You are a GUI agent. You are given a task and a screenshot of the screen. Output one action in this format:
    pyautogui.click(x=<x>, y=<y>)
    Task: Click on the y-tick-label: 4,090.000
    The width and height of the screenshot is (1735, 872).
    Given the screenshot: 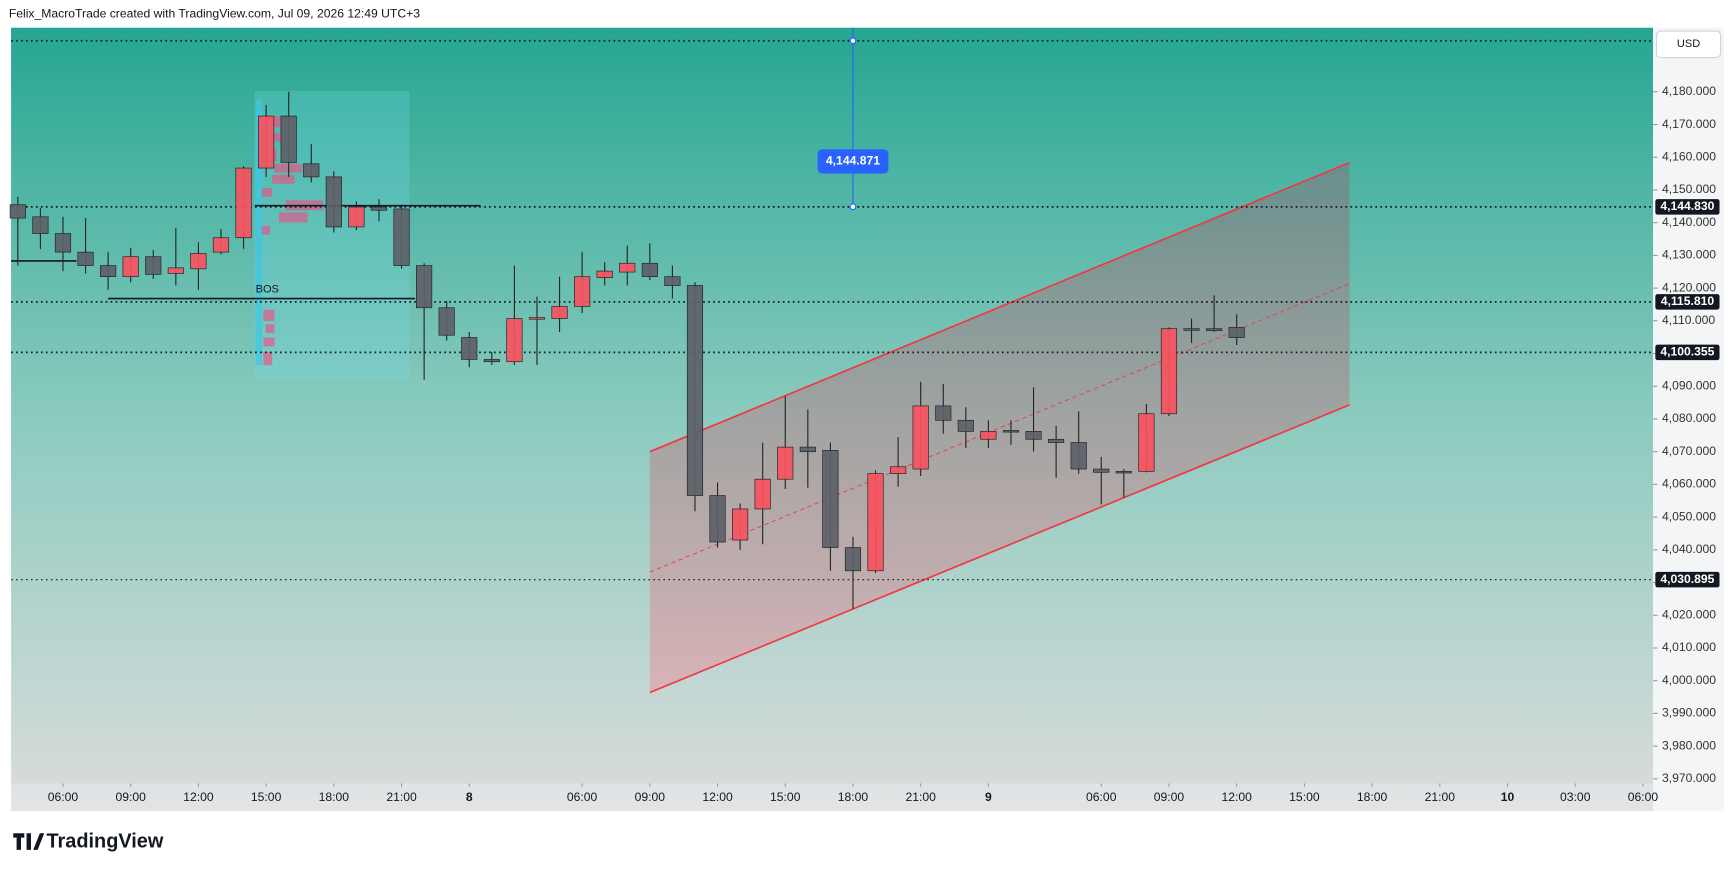 What is the action you would take?
    pyautogui.click(x=1689, y=385)
    